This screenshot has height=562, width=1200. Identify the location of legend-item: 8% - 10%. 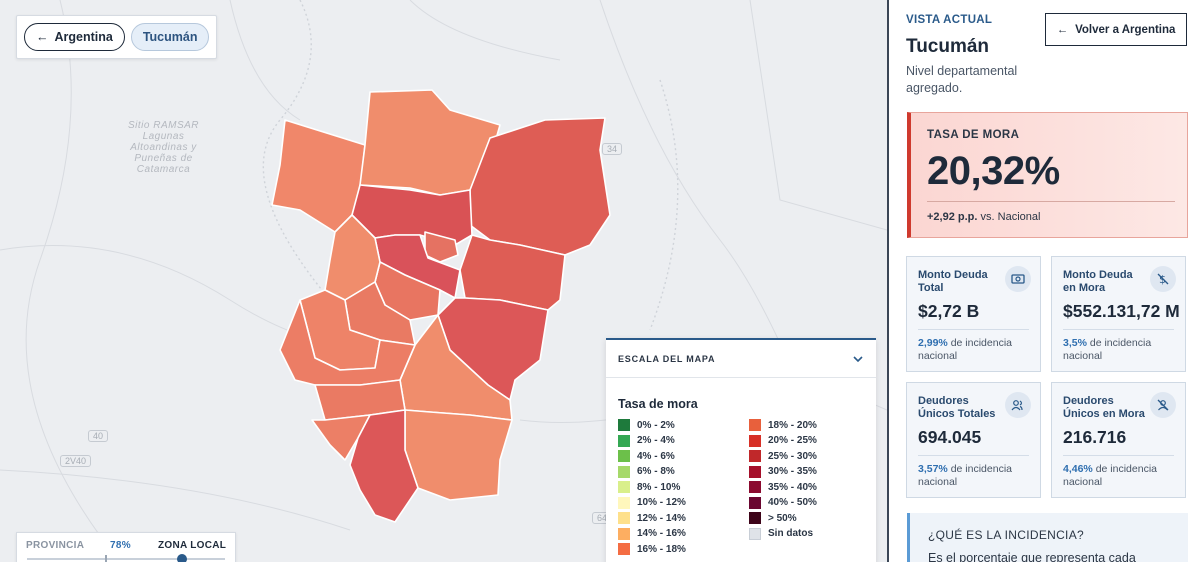
(649, 487).